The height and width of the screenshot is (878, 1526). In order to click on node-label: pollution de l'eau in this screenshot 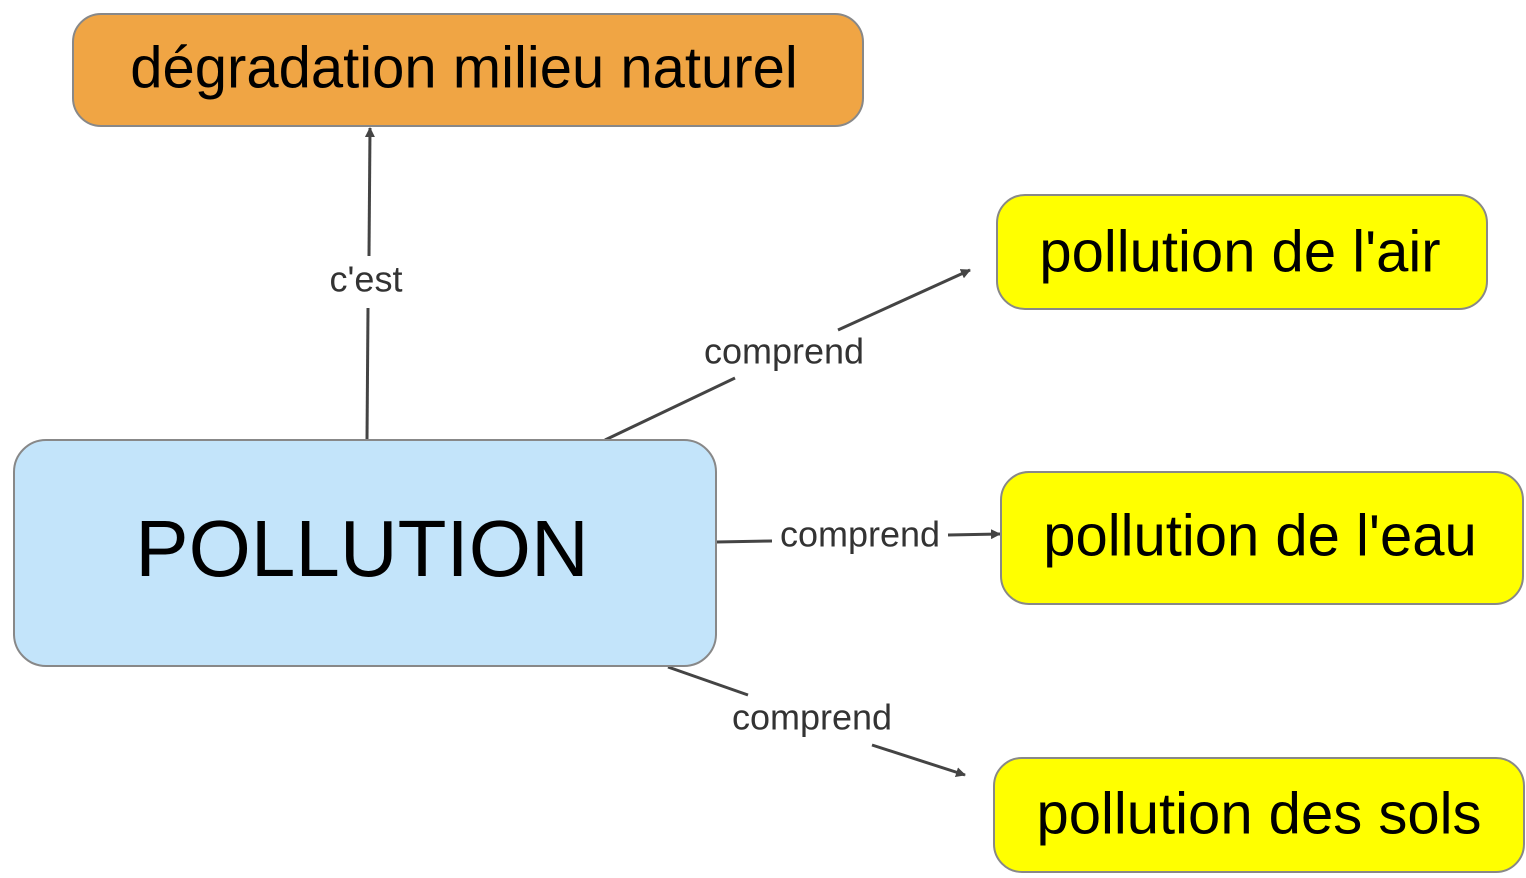, I will do `click(1260, 535)`.